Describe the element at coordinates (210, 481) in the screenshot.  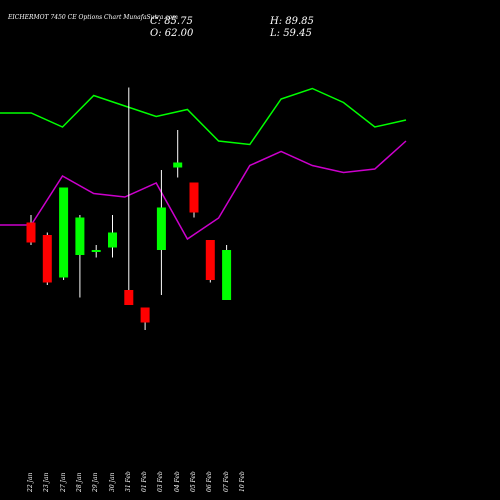
I see `date-label: 06 Feb` at that location.